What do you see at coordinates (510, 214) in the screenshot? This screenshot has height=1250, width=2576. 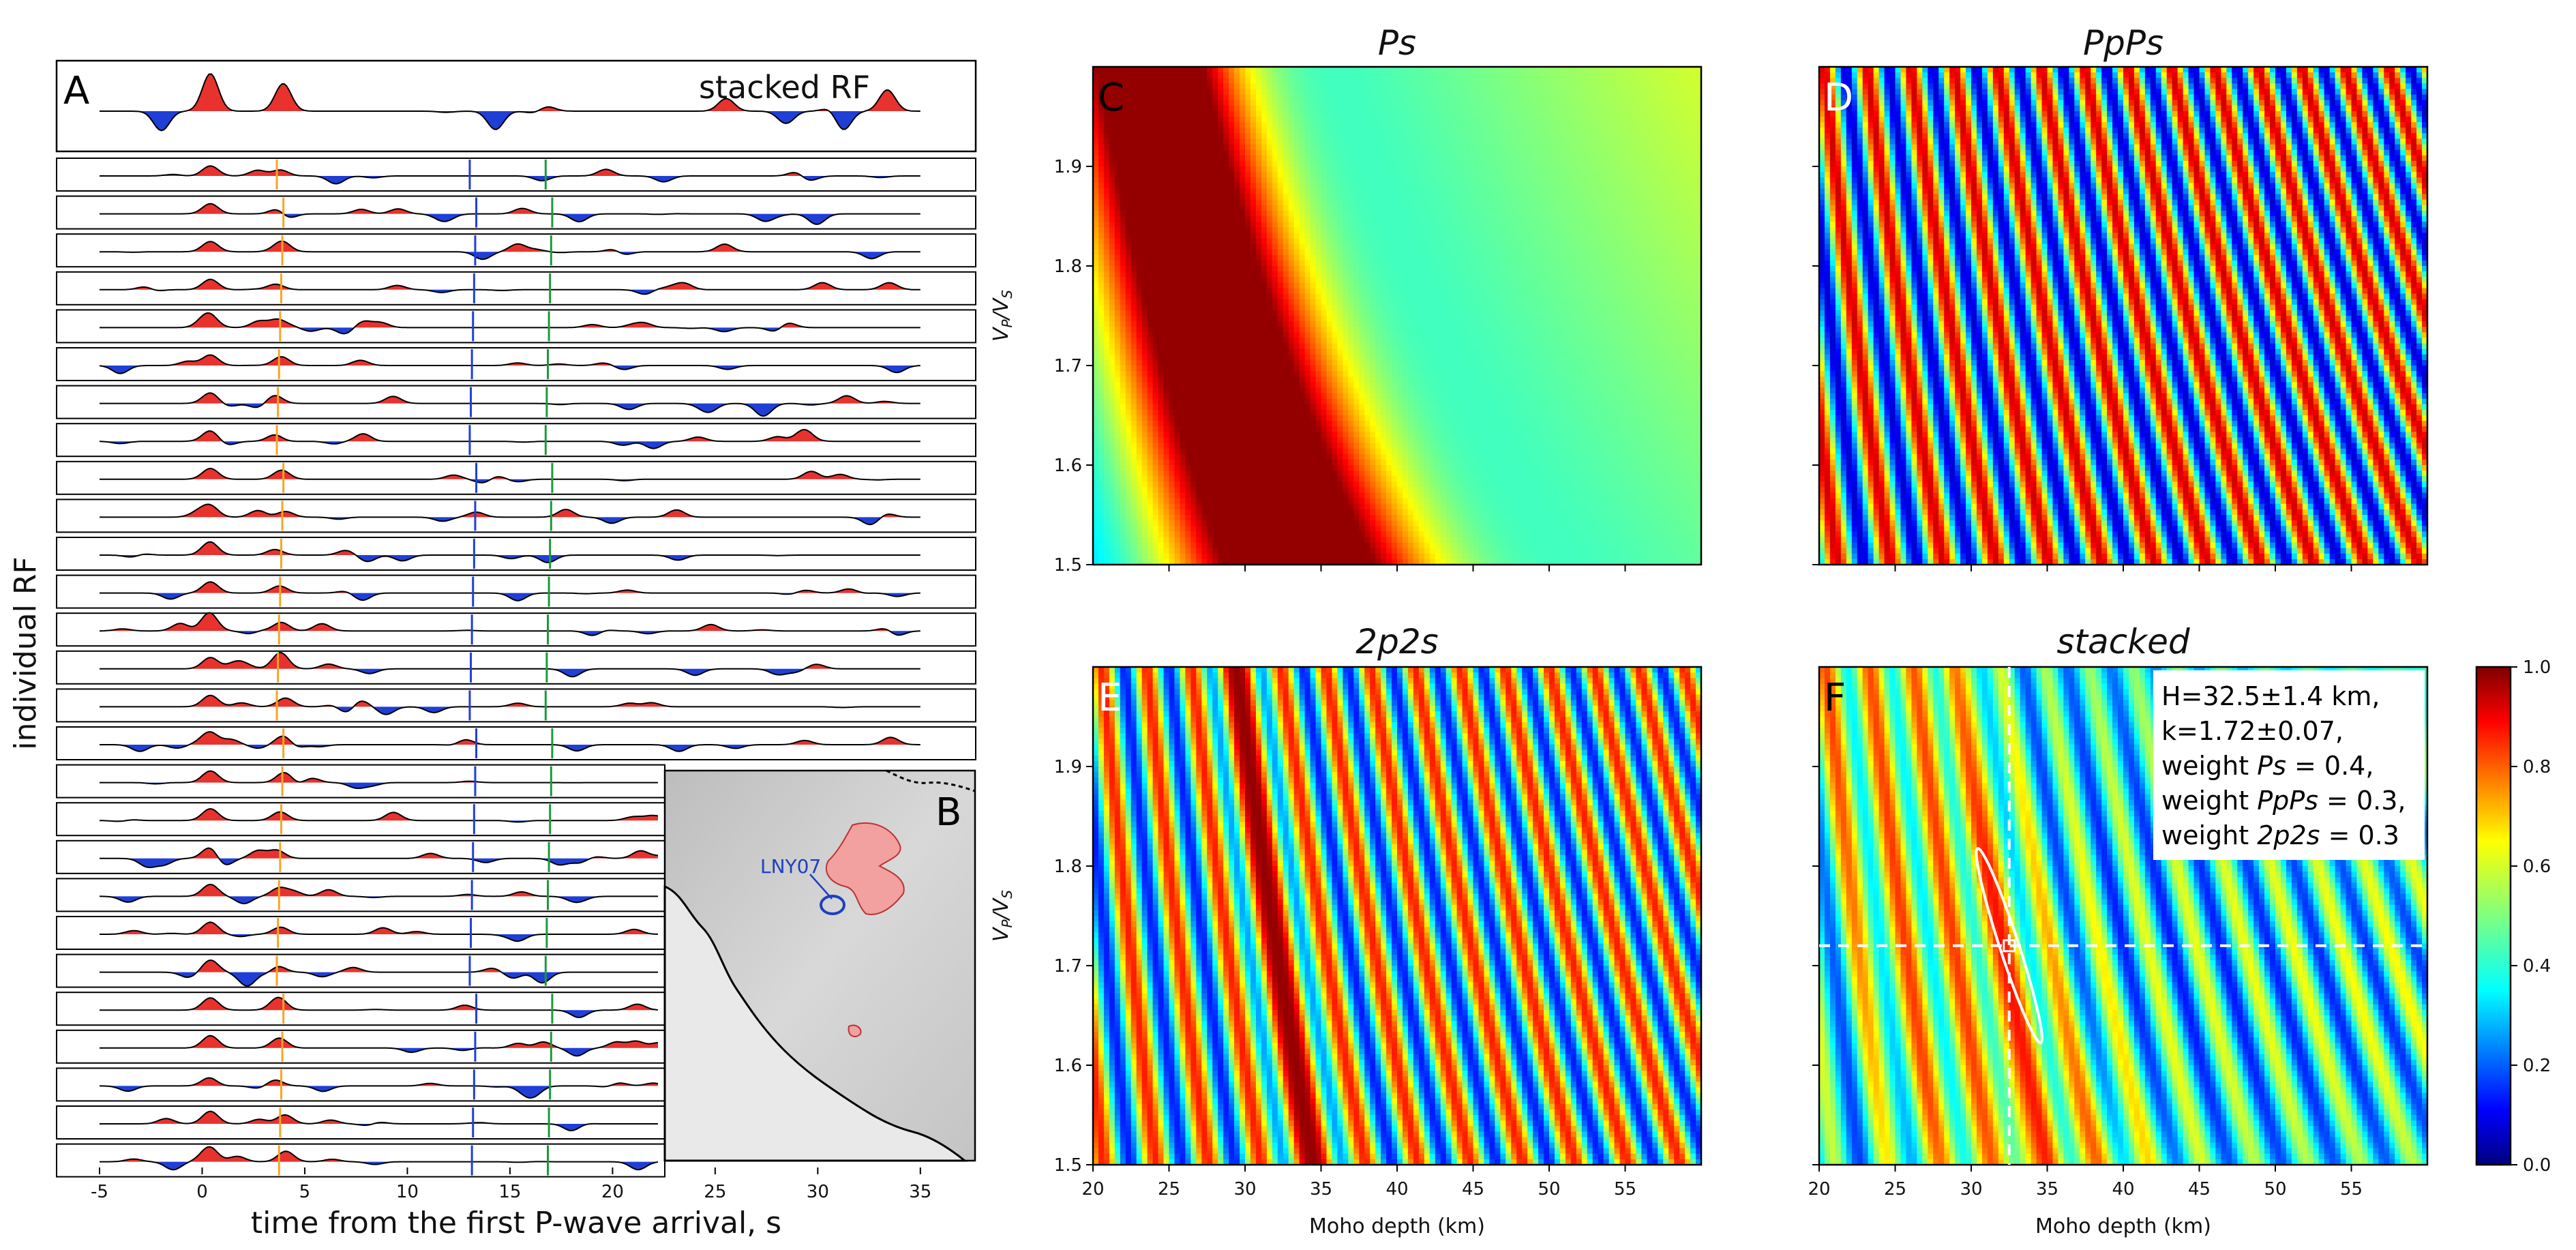 I see `rf-line` at bounding box center [510, 214].